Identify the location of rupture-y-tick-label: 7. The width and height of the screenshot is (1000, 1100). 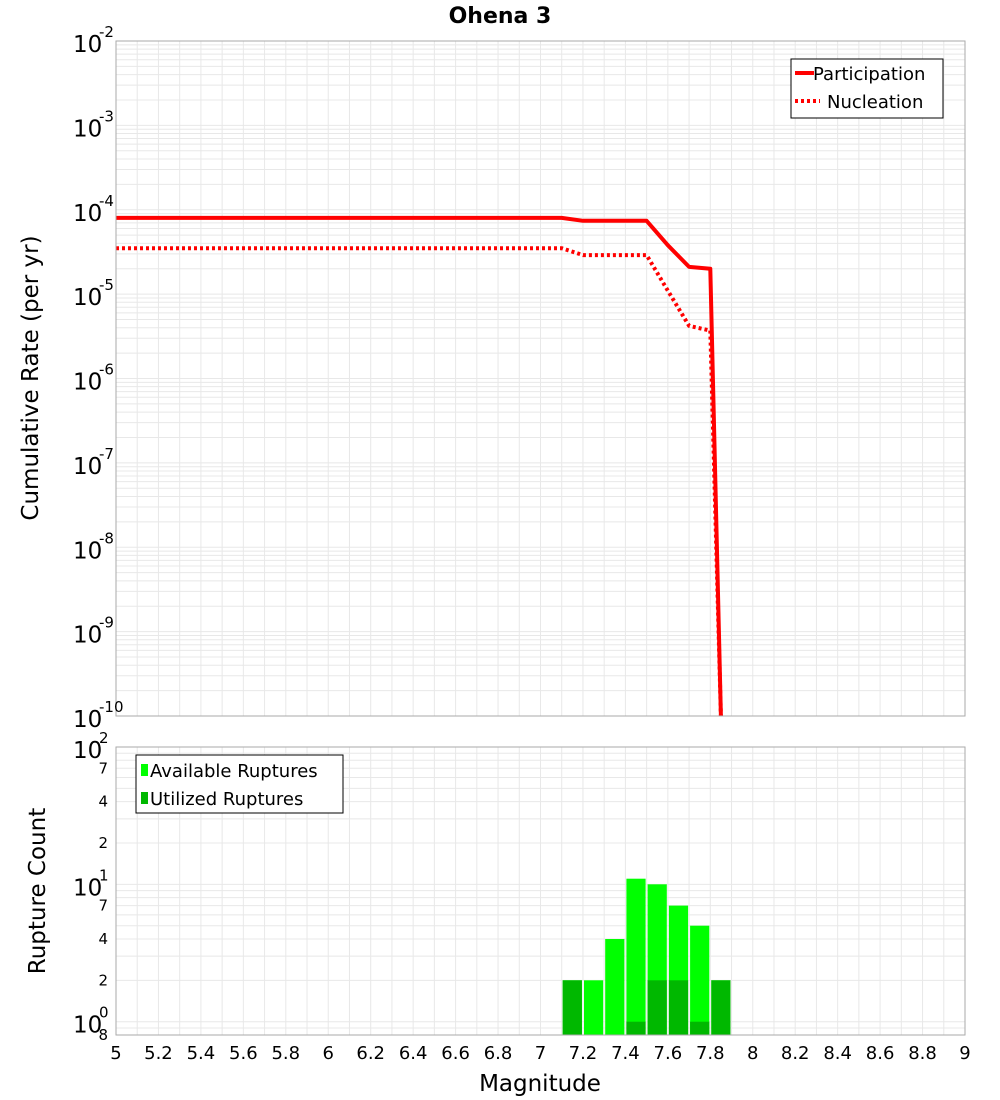
(103, 768).